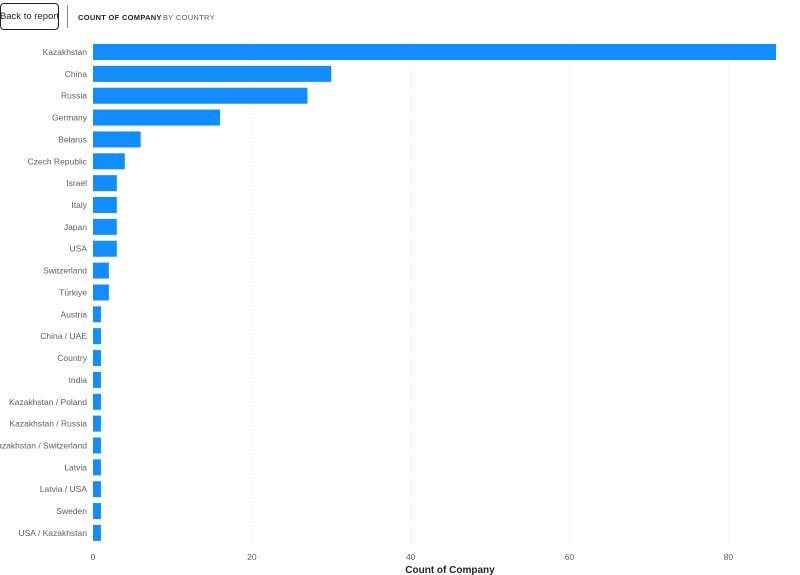 This screenshot has width=800, height=575. Describe the element at coordinates (120, 17) in the screenshot. I see `breadcrumb-measure: COUNT OF COMPANY` at that location.